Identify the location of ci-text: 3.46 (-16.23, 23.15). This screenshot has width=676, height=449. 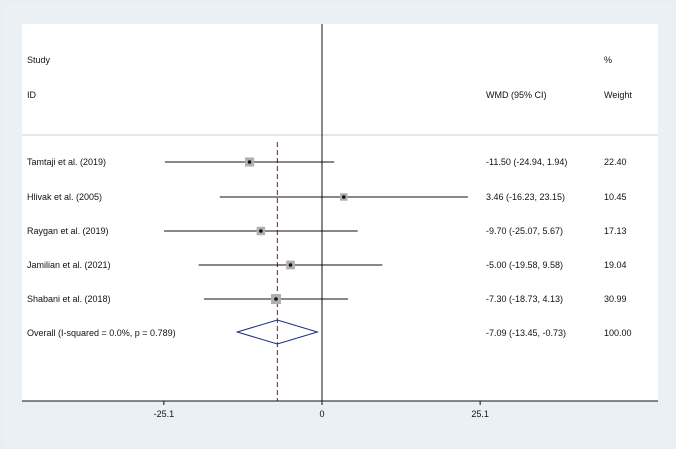
(525, 197).